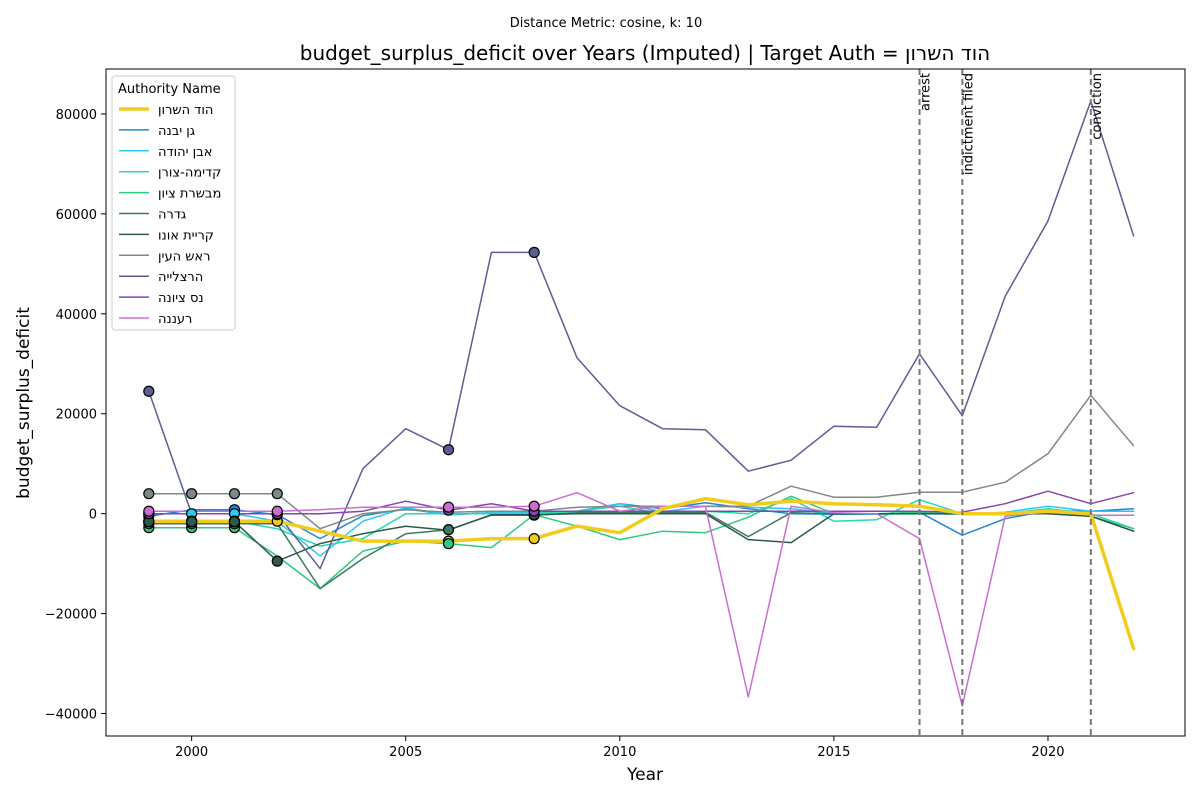 The width and height of the screenshot is (1200, 800). Describe the element at coordinates (76, 315) in the screenshot. I see `y-tick-label: 40000` at that location.